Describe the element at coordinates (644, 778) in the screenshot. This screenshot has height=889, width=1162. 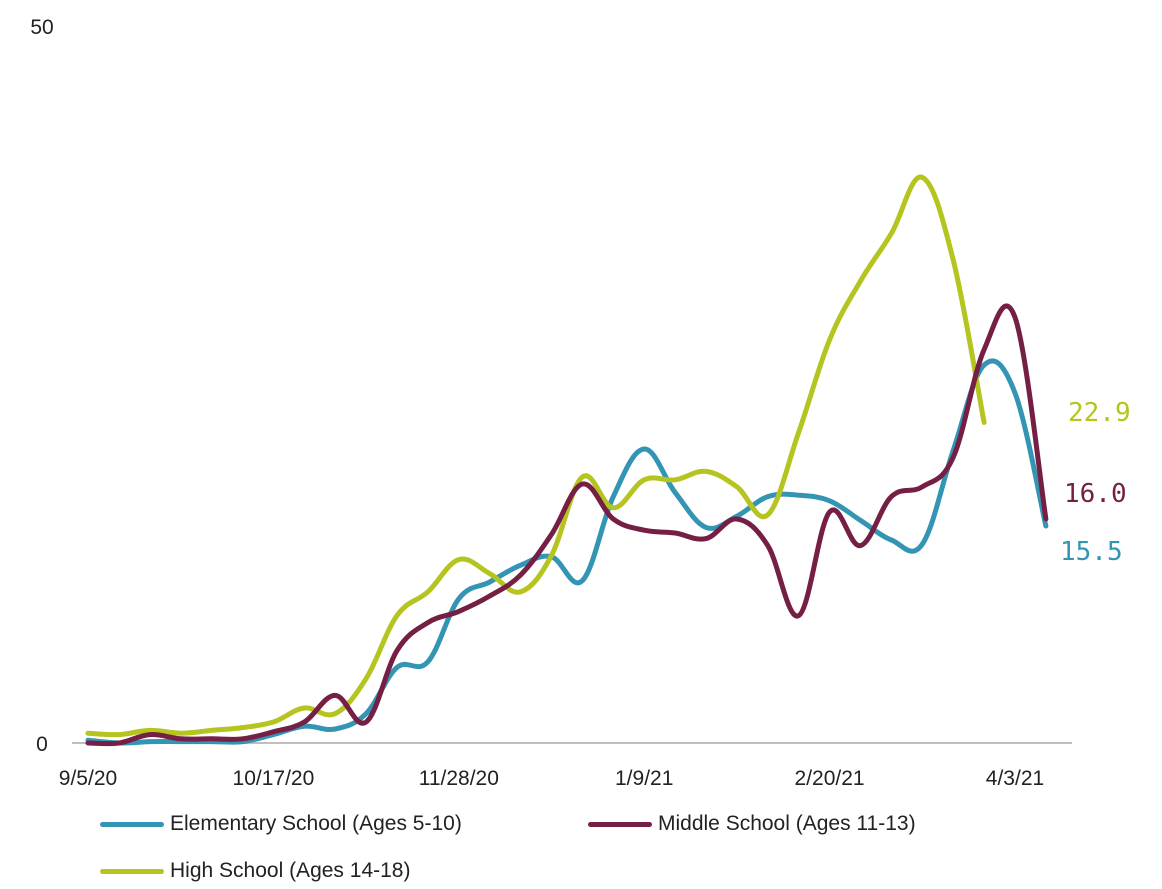
I see `x-tick-label: 1/9/21` at that location.